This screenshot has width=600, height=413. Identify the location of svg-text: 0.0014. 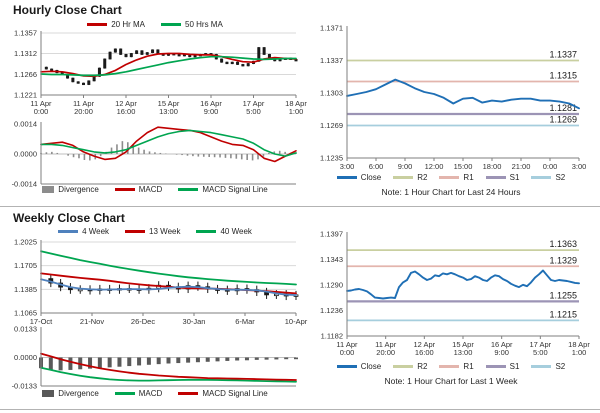
(25, 124).